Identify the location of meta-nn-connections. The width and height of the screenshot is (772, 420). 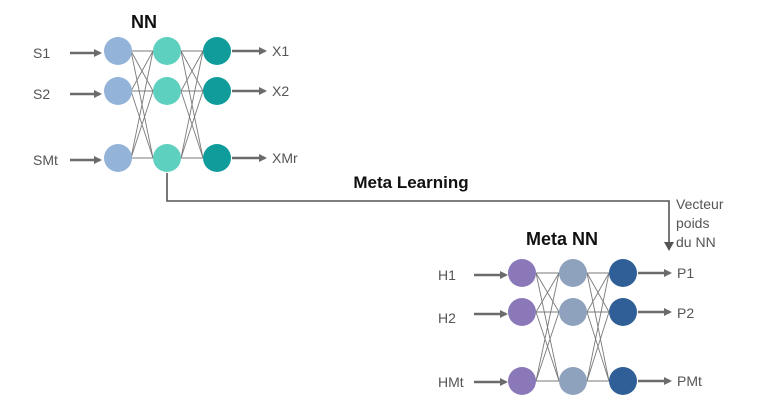
(572, 327).